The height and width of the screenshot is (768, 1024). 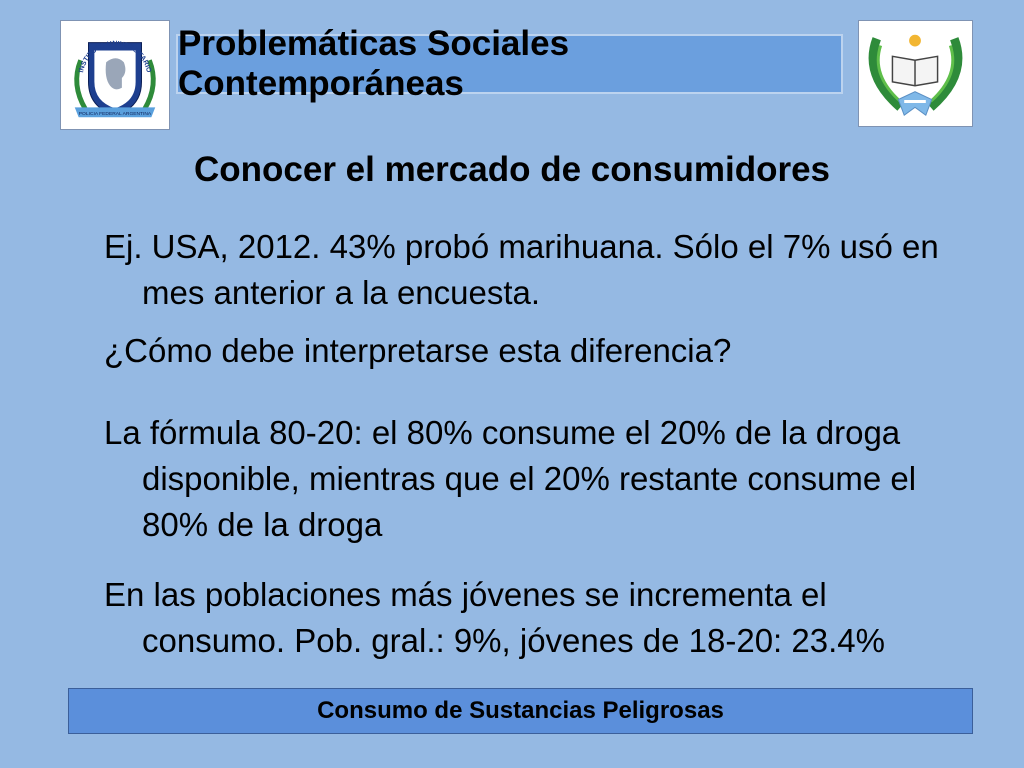 What do you see at coordinates (511, 169) in the screenshot?
I see `slide-subtitle: Conocer el mercado de consumidores` at bounding box center [511, 169].